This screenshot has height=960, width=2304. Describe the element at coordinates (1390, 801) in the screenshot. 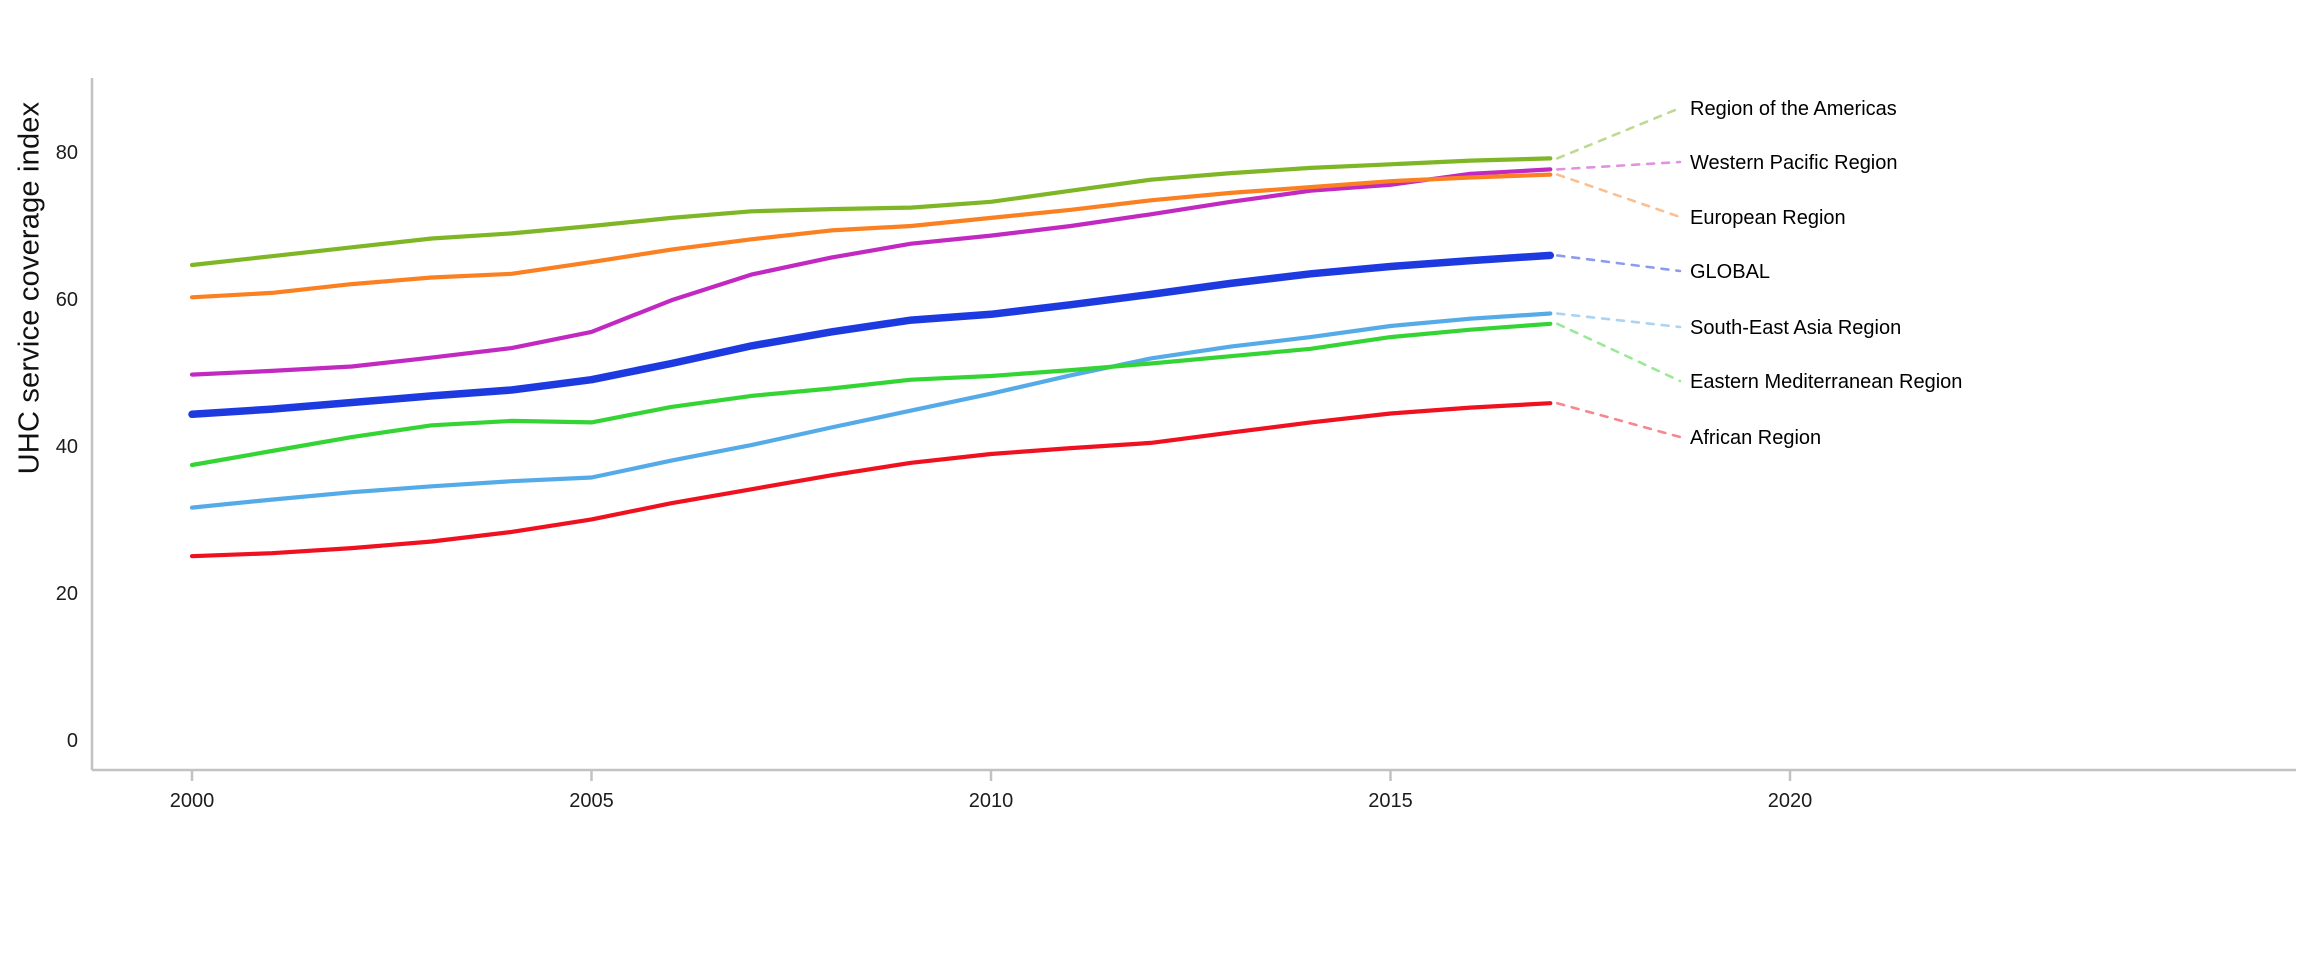

I see `x-tick-label: 2015` at that location.